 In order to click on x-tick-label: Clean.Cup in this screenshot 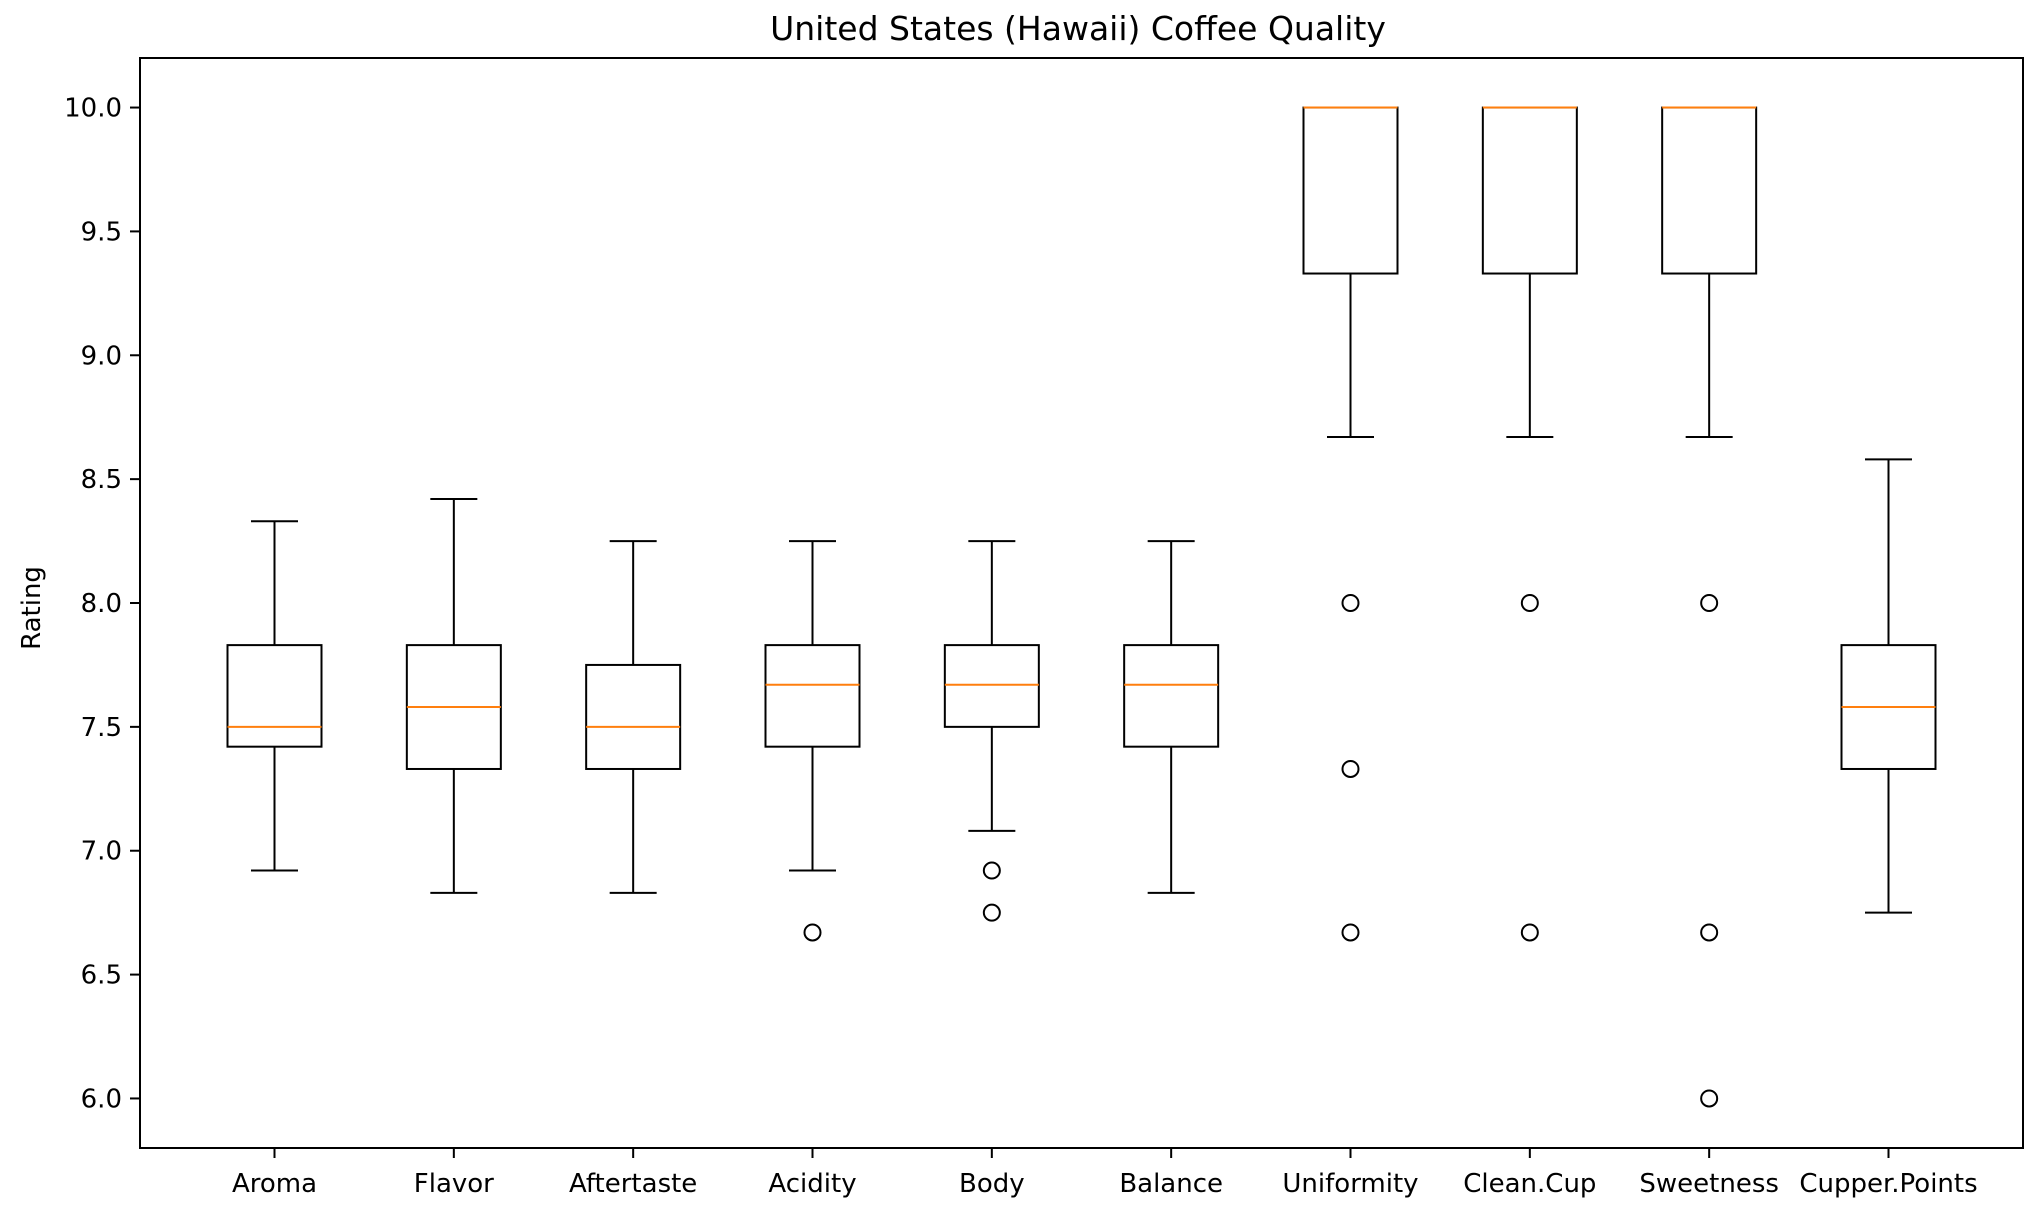, I will do `click(1529, 1184)`.